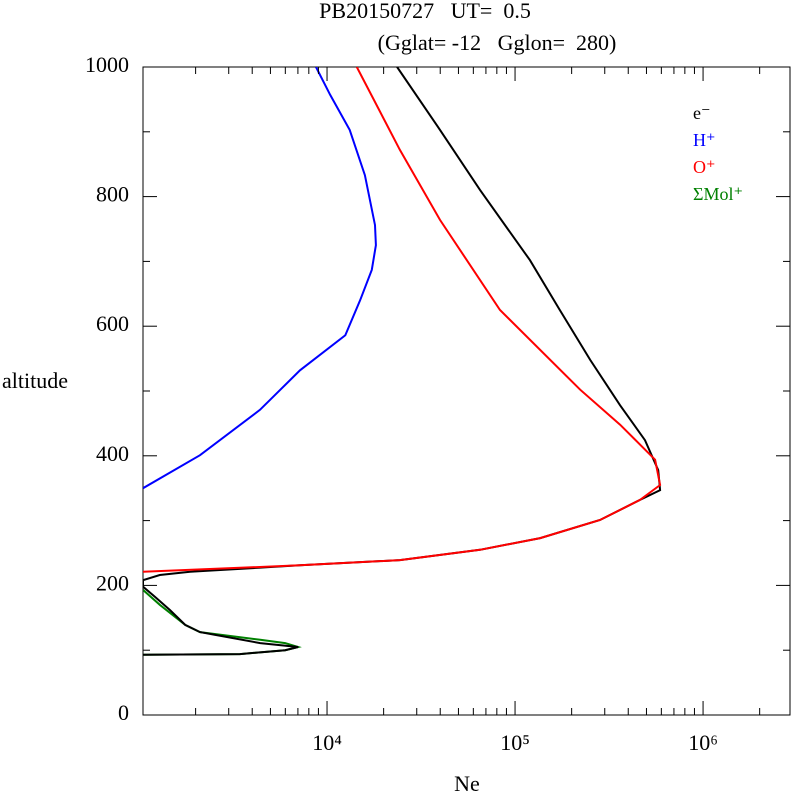 The width and height of the screenshot is (792, 796). What do you see at coordinates (112, 582) in the screenshot?
I see `y-tick-label: 200` at bounding box center [112, 582].